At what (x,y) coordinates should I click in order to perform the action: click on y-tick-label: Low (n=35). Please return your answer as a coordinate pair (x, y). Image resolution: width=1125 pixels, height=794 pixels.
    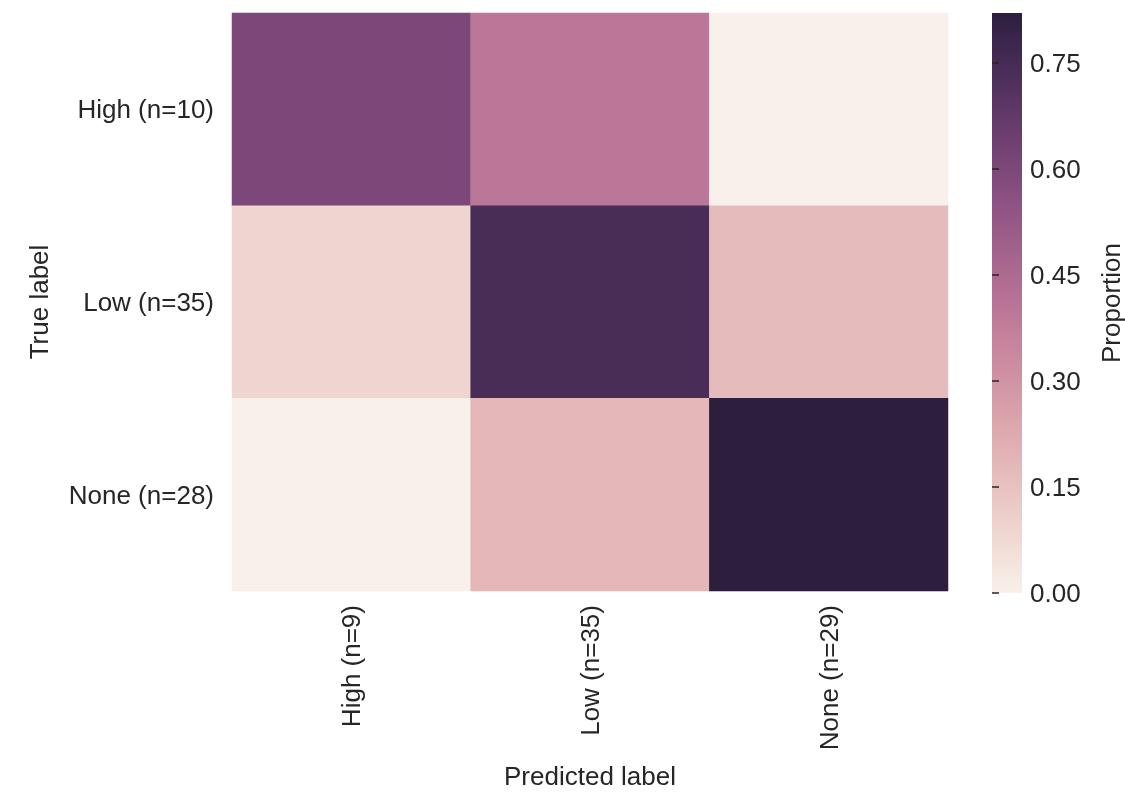
    Looking at the image, I should click on (148, 302).